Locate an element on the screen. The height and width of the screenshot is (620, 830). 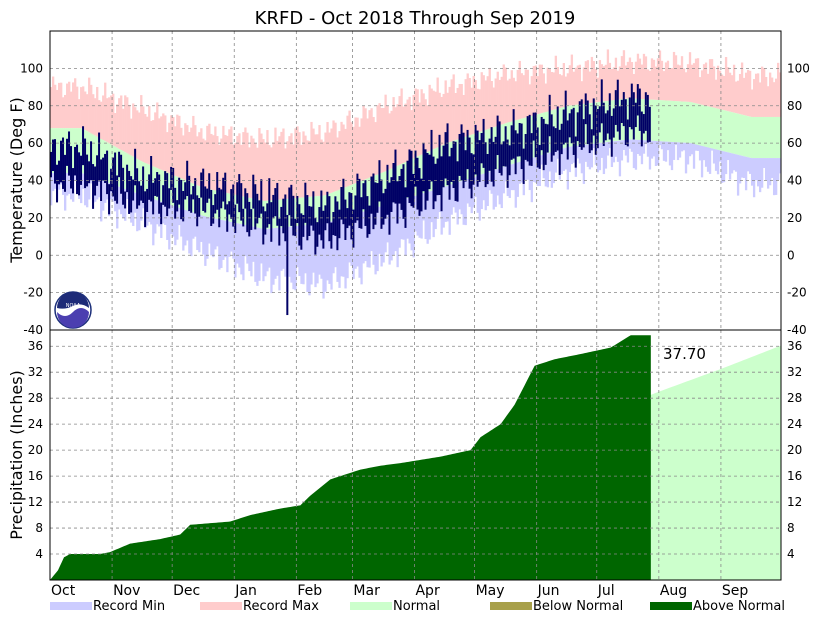
precipitation-tick-right: 4 is located at coordinates (791, 554).